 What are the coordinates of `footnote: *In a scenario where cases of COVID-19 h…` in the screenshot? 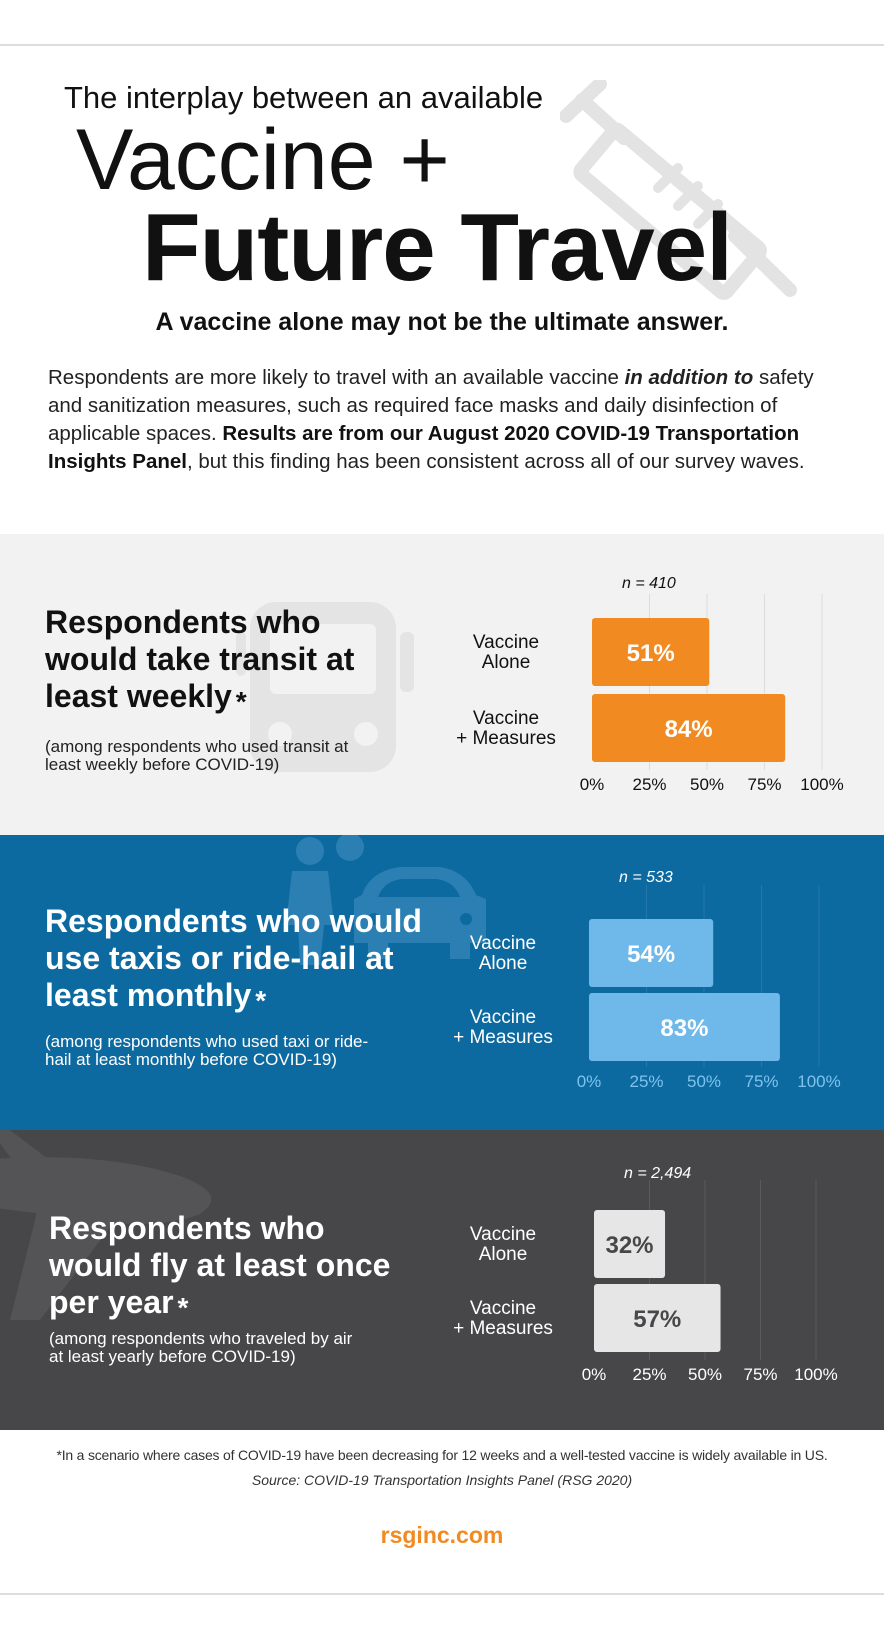 It's located at (442, 1455).